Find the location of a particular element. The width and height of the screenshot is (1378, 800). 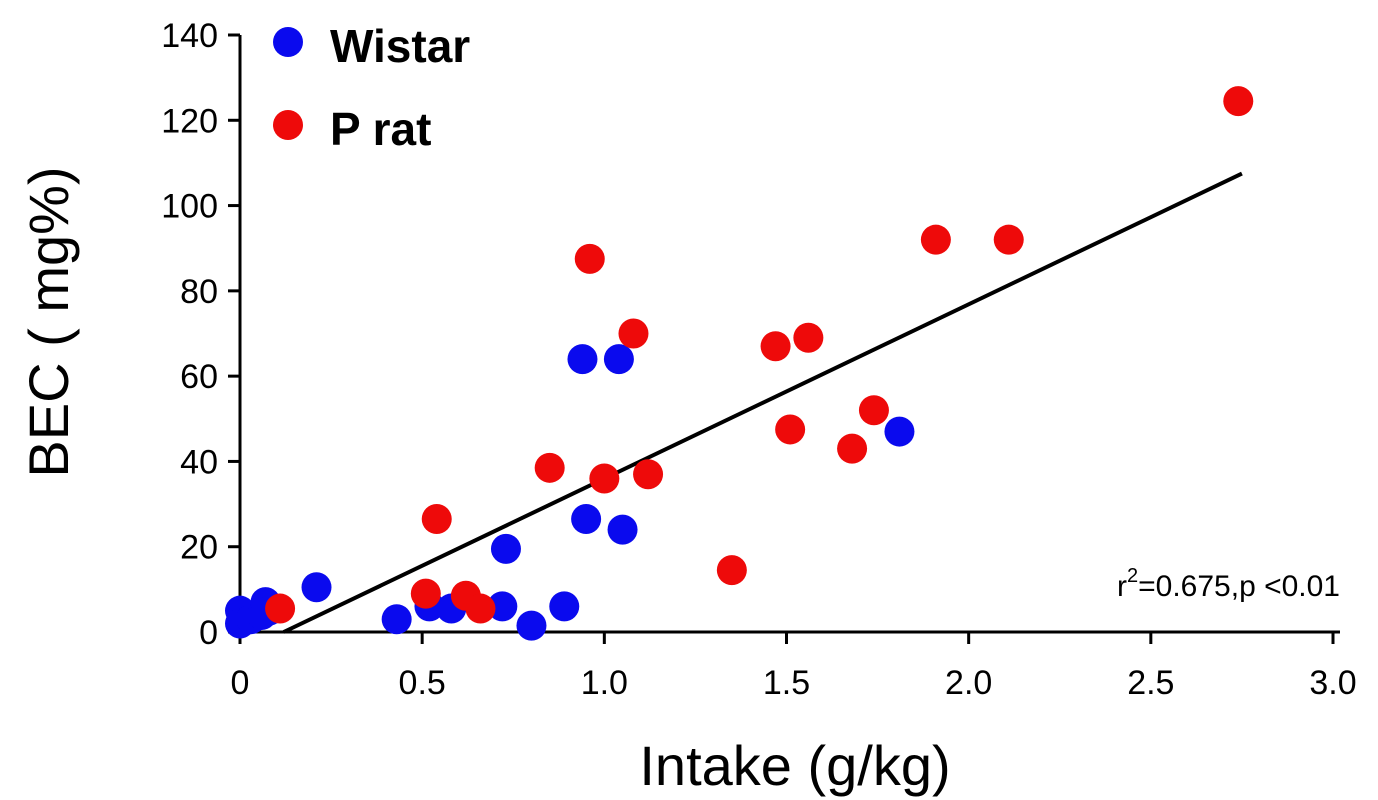

y-tick-label: 120 is located at coordinates (189, 121).